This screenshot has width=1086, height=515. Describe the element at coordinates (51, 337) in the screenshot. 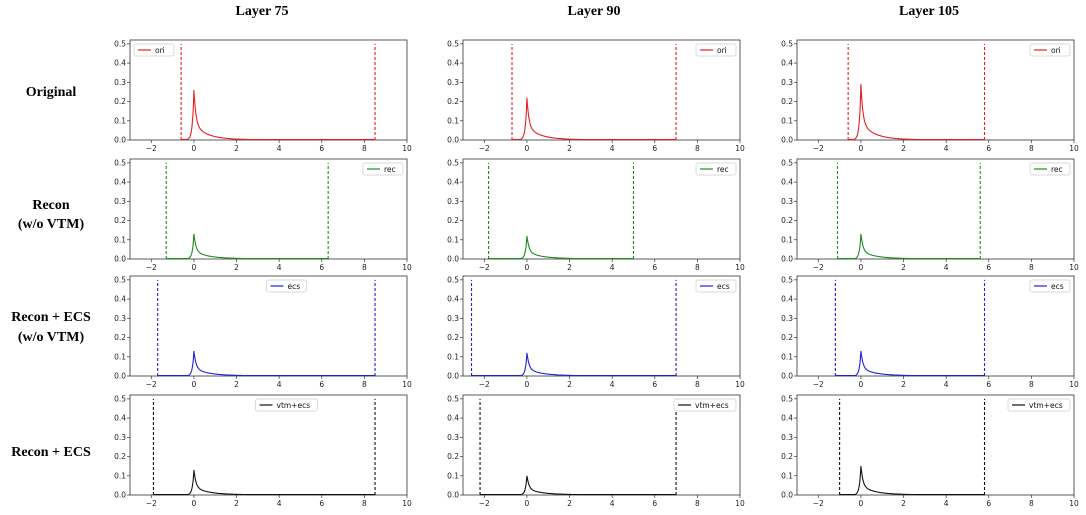

I see `row-title-recon-ecs-sub: (w/o VTM)` at that location.